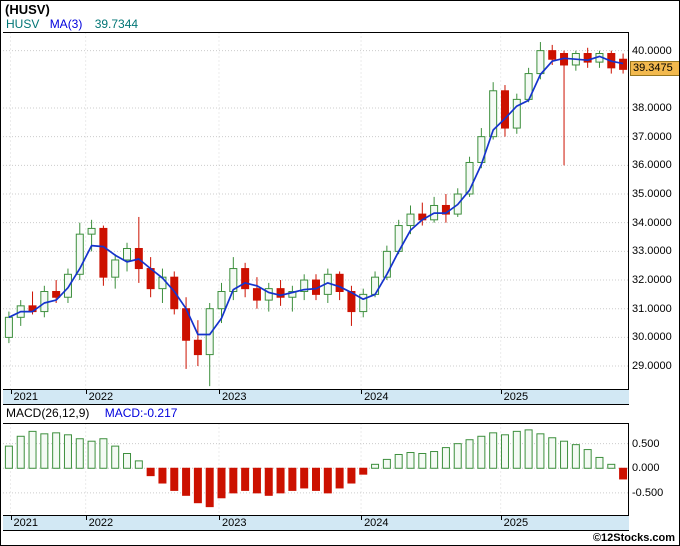 Image resolution: width=680 pixels, height=546 pixels. What do you see at coordinates (633, 538) in the screenshot?
I see `watermark: ©12Stocks.com` at bounding box center [633, 538].